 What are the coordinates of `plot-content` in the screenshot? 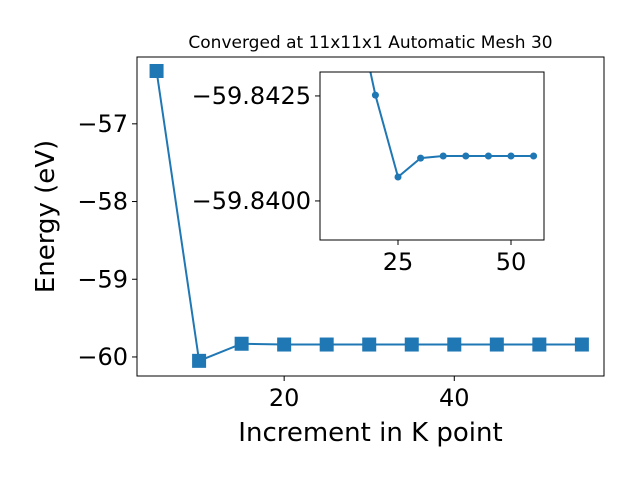 It's located at (453, 126).